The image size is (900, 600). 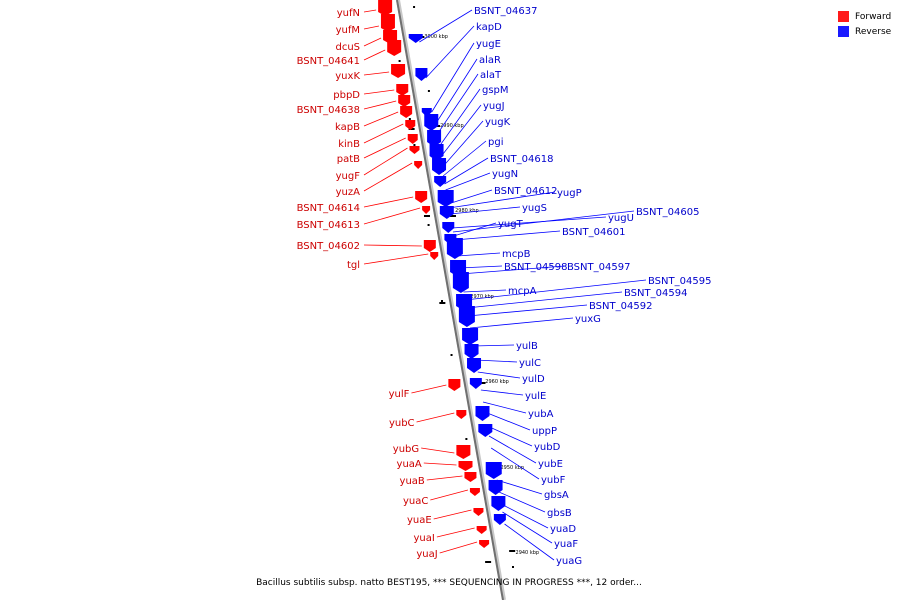 I want to click on reverse-gene-label: uppP, so click(x=544, y=431).